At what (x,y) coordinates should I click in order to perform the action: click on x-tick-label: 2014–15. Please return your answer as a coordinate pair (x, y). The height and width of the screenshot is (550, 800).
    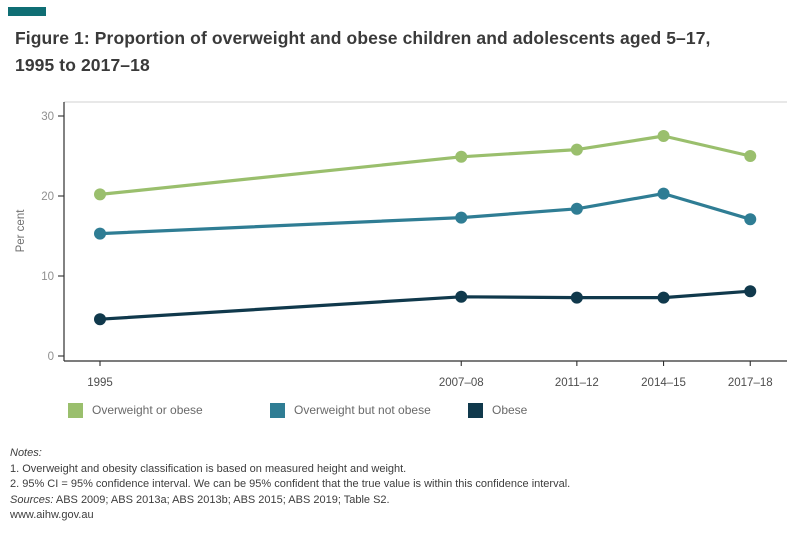
    Looking at the image, I should click on (663, 383).